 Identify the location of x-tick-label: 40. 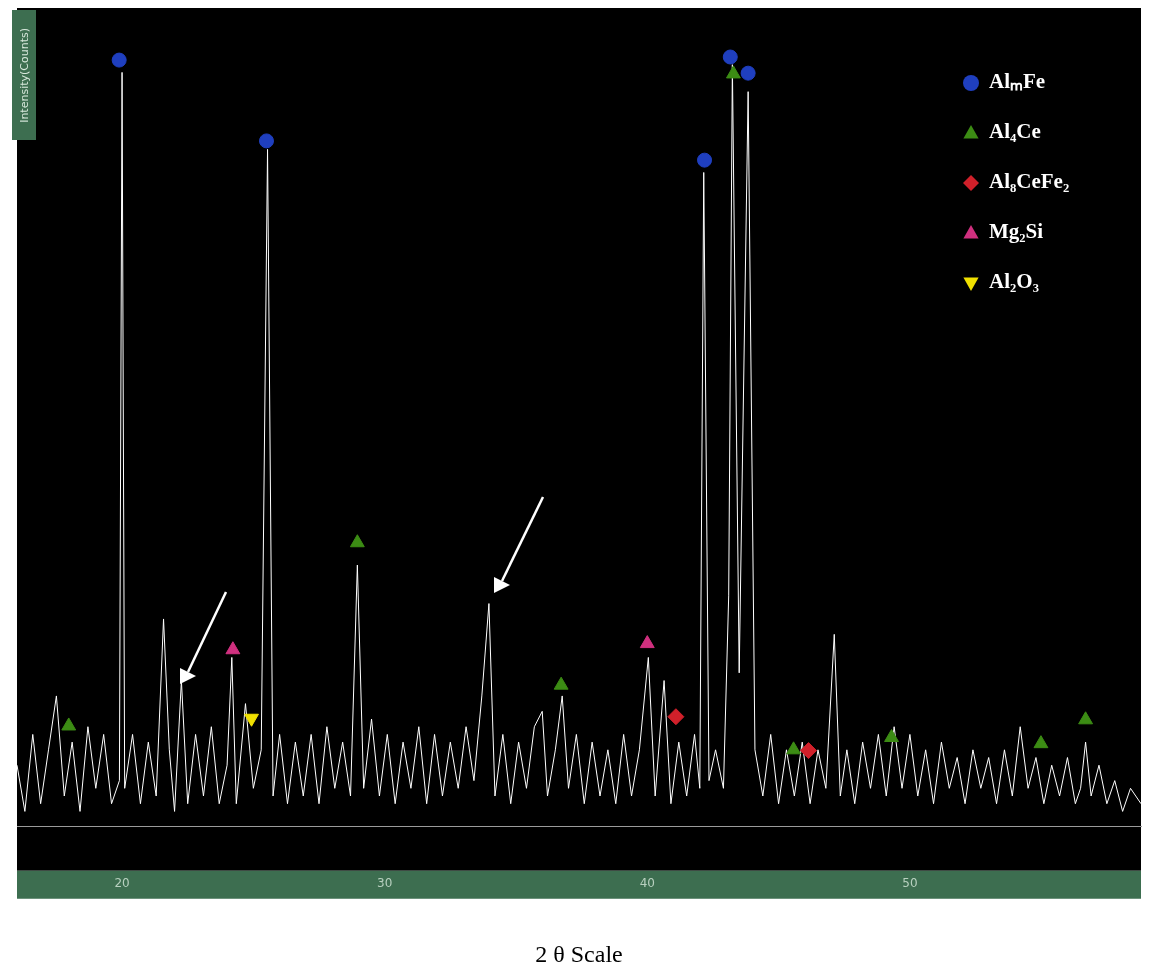
(647, 883).